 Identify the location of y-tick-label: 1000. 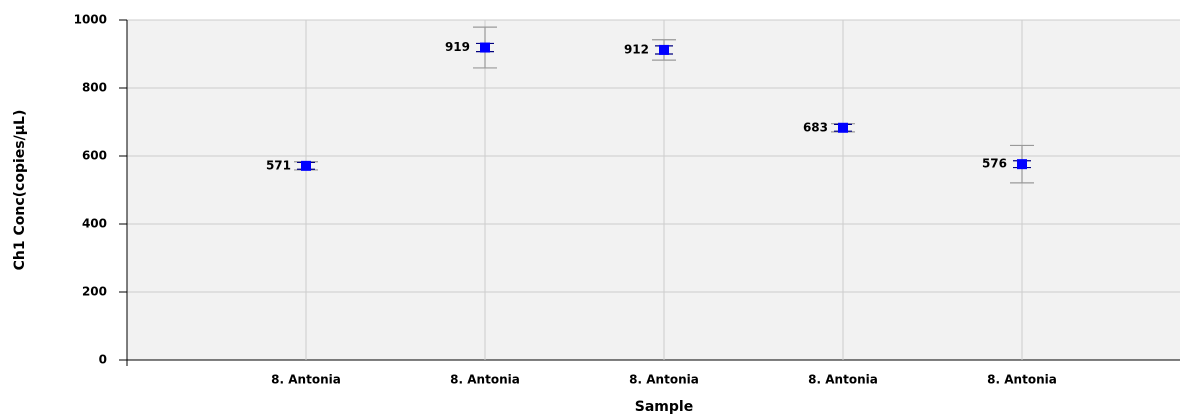
(90, 20).